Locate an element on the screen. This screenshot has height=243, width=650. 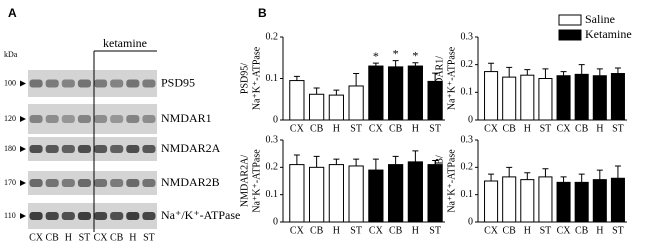
y-tick-label: 0 is located at coordinates (275, 119).